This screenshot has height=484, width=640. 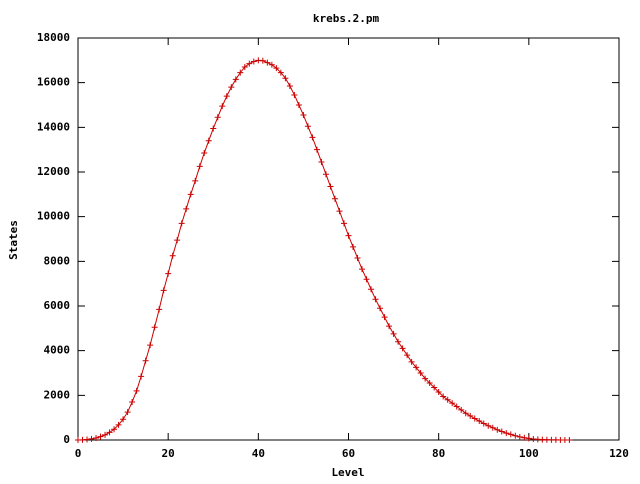 What do you see at coordinates (258, 453) in the screenshot?
I see `x-tick-label: 40` at bounding box center [258, 453].